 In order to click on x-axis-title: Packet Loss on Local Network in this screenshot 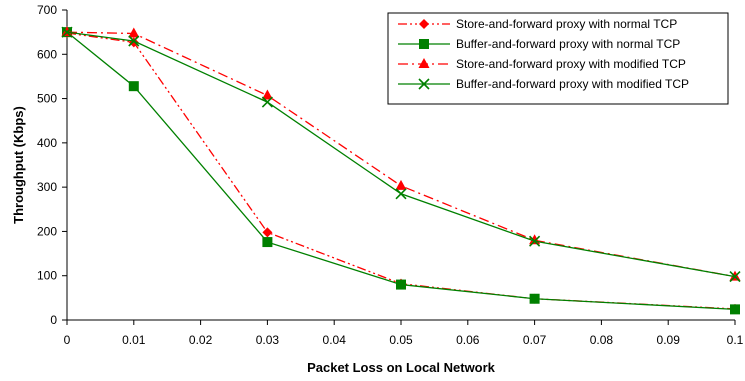, I will do `click(401, 367)`.